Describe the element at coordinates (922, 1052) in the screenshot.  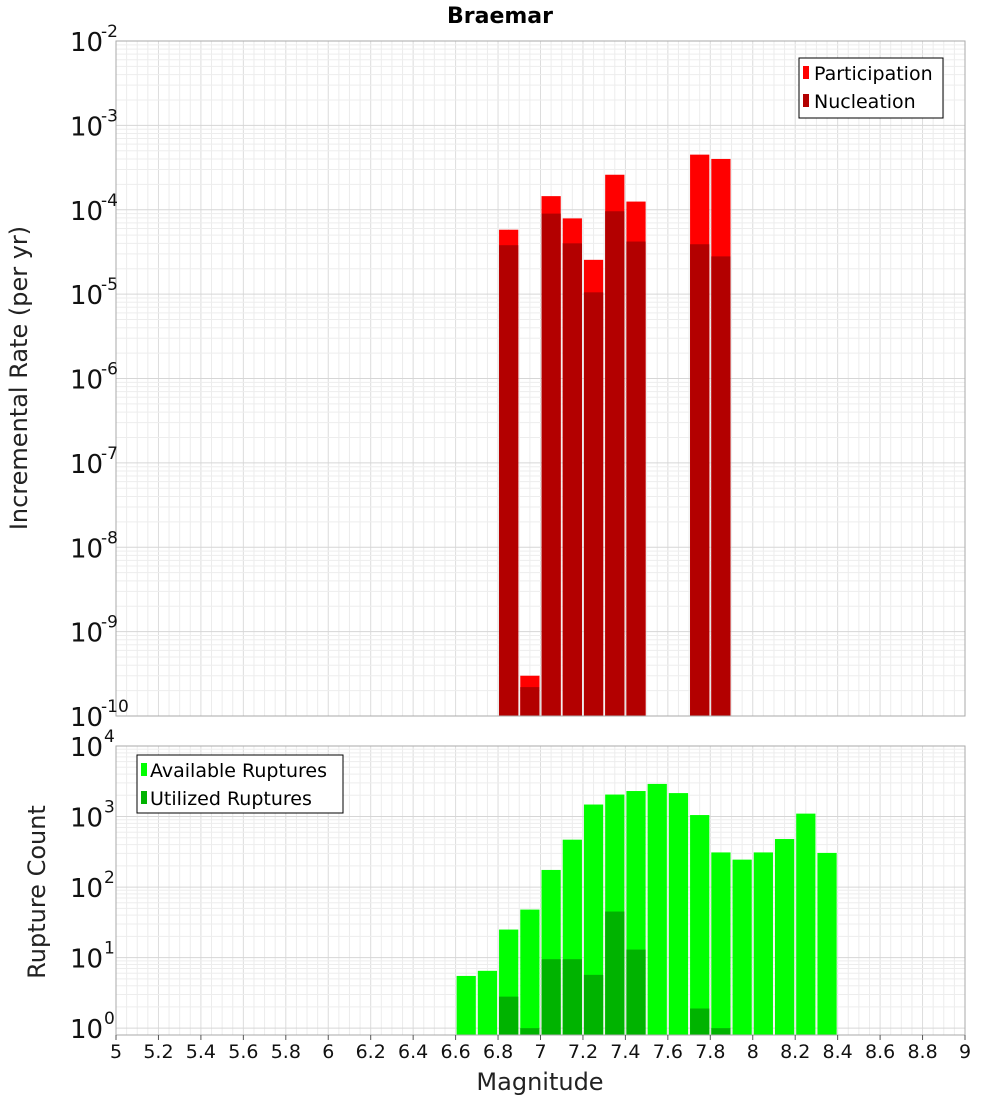
I see `x-tick-label: 8.8` at that location.